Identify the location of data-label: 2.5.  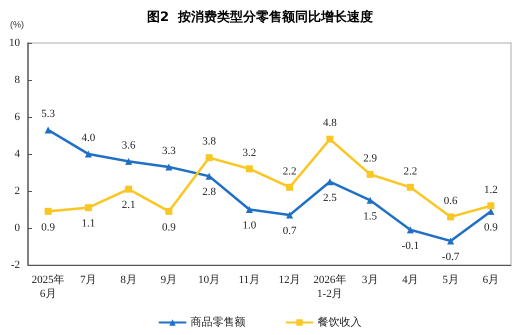
(330, 198).